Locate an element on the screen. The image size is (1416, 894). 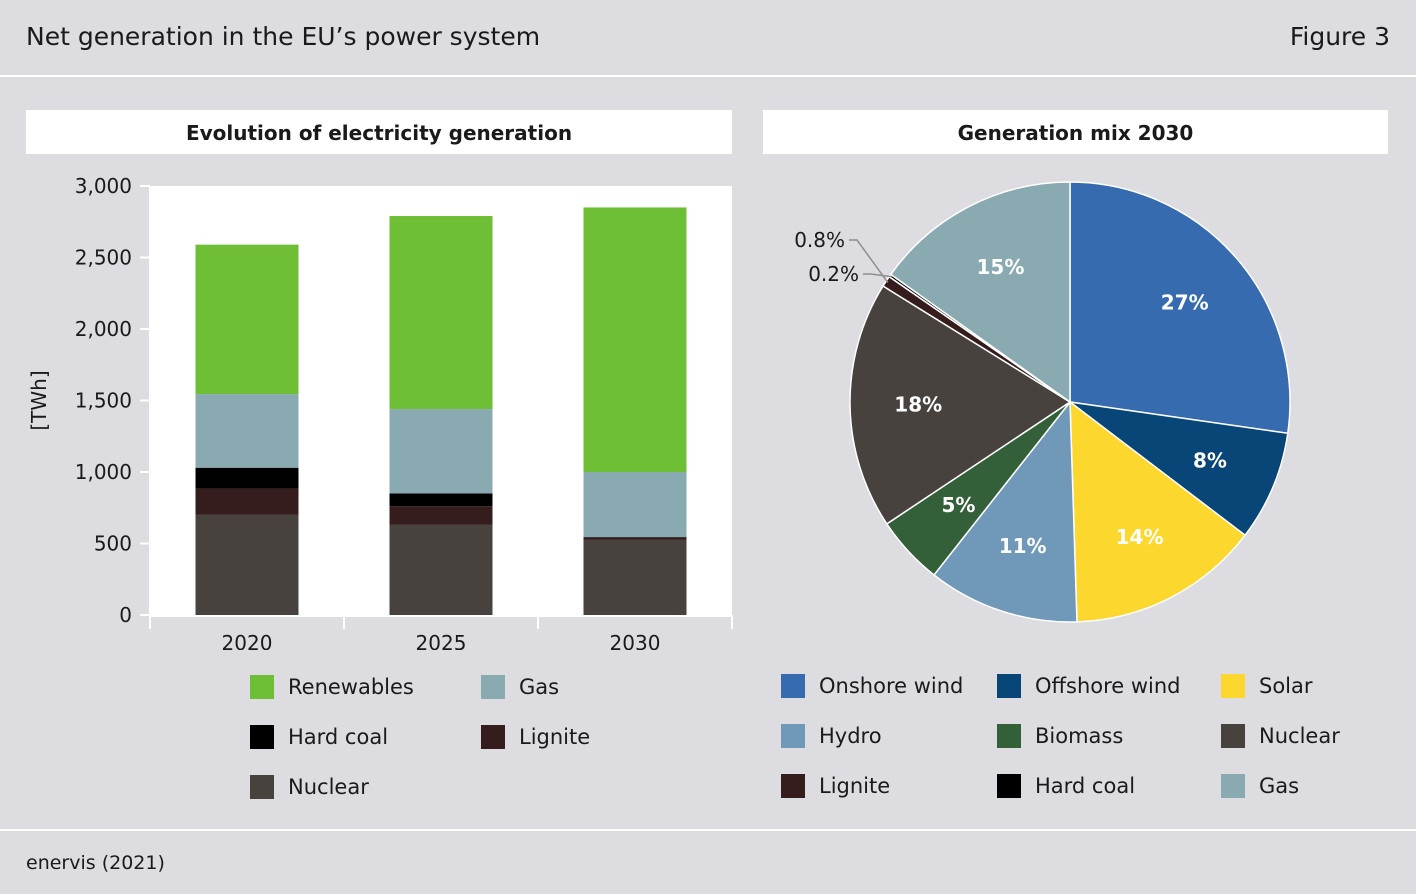
y-axis-title: [TWh] is located at coordinates (39, 400).